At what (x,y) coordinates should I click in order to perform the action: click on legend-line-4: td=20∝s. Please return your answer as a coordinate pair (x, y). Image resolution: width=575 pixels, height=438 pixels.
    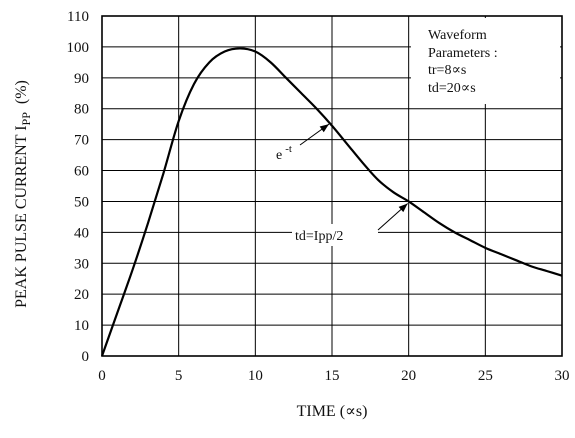
    Looking at the image, I should click on (452, 88).